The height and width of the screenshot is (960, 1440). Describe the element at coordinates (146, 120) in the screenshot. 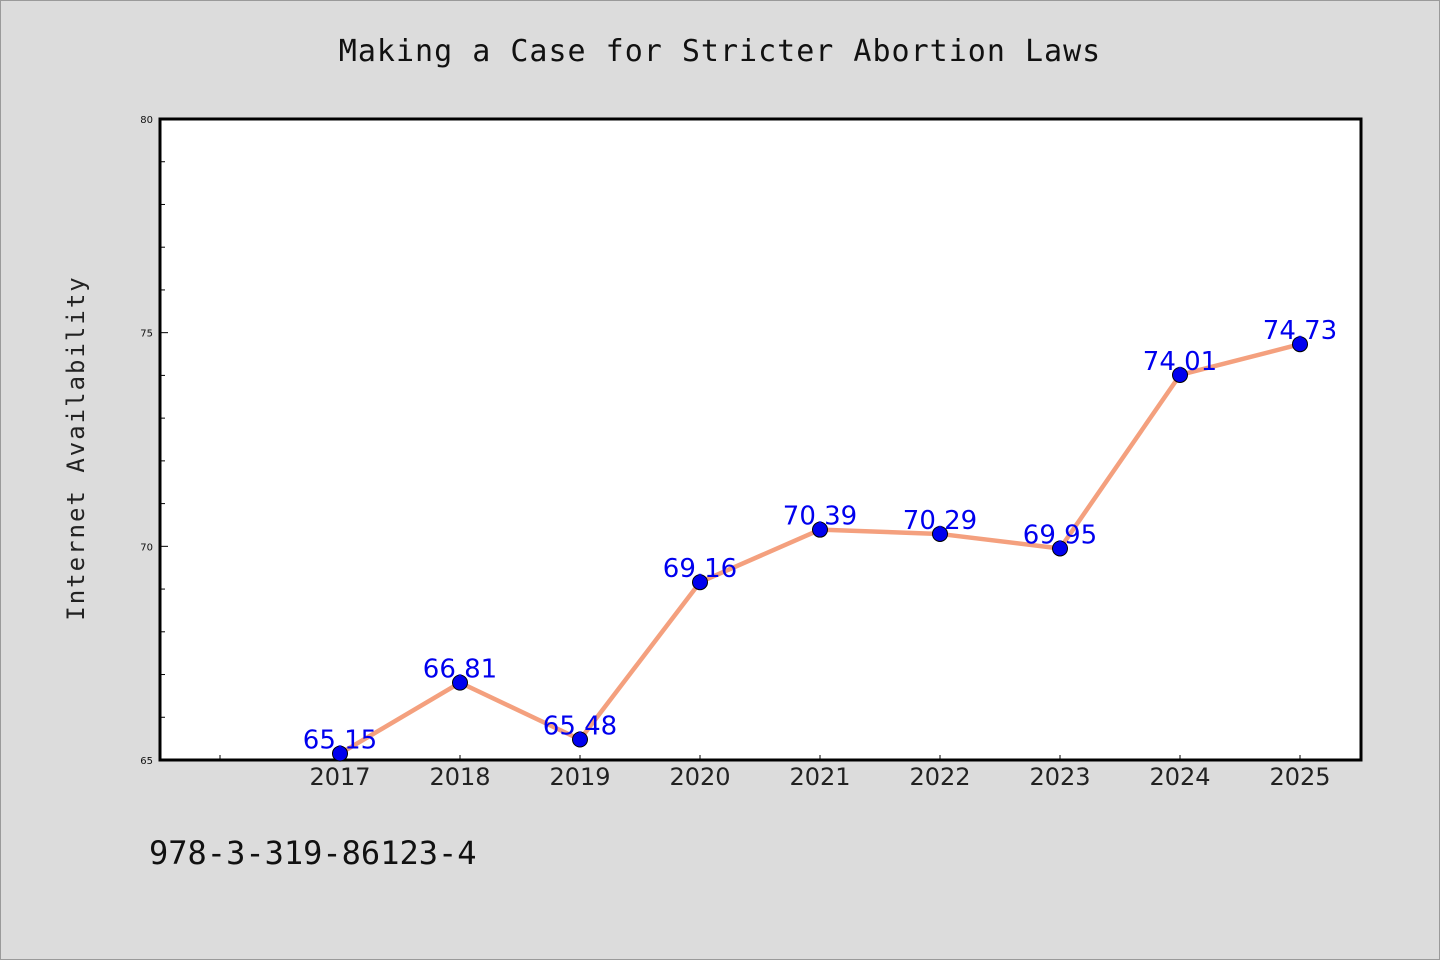

I see `y-tick-label: 80` at that location.